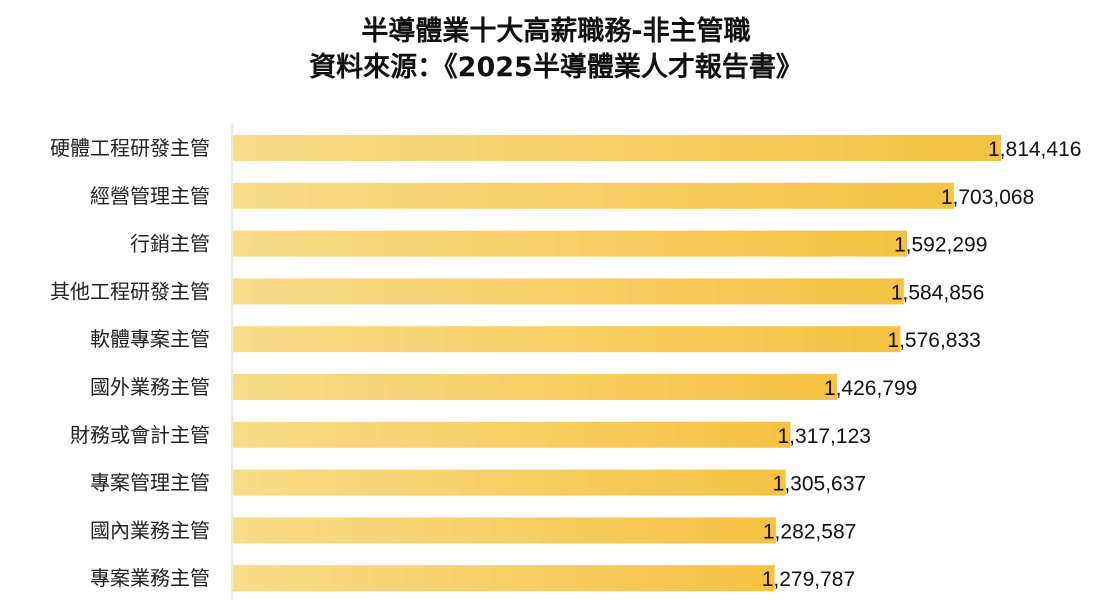  What do you see at coordinates (150, 196) in the screenshot?
I see `category-label: 經營管理主管` at bounding box center [150, 196].